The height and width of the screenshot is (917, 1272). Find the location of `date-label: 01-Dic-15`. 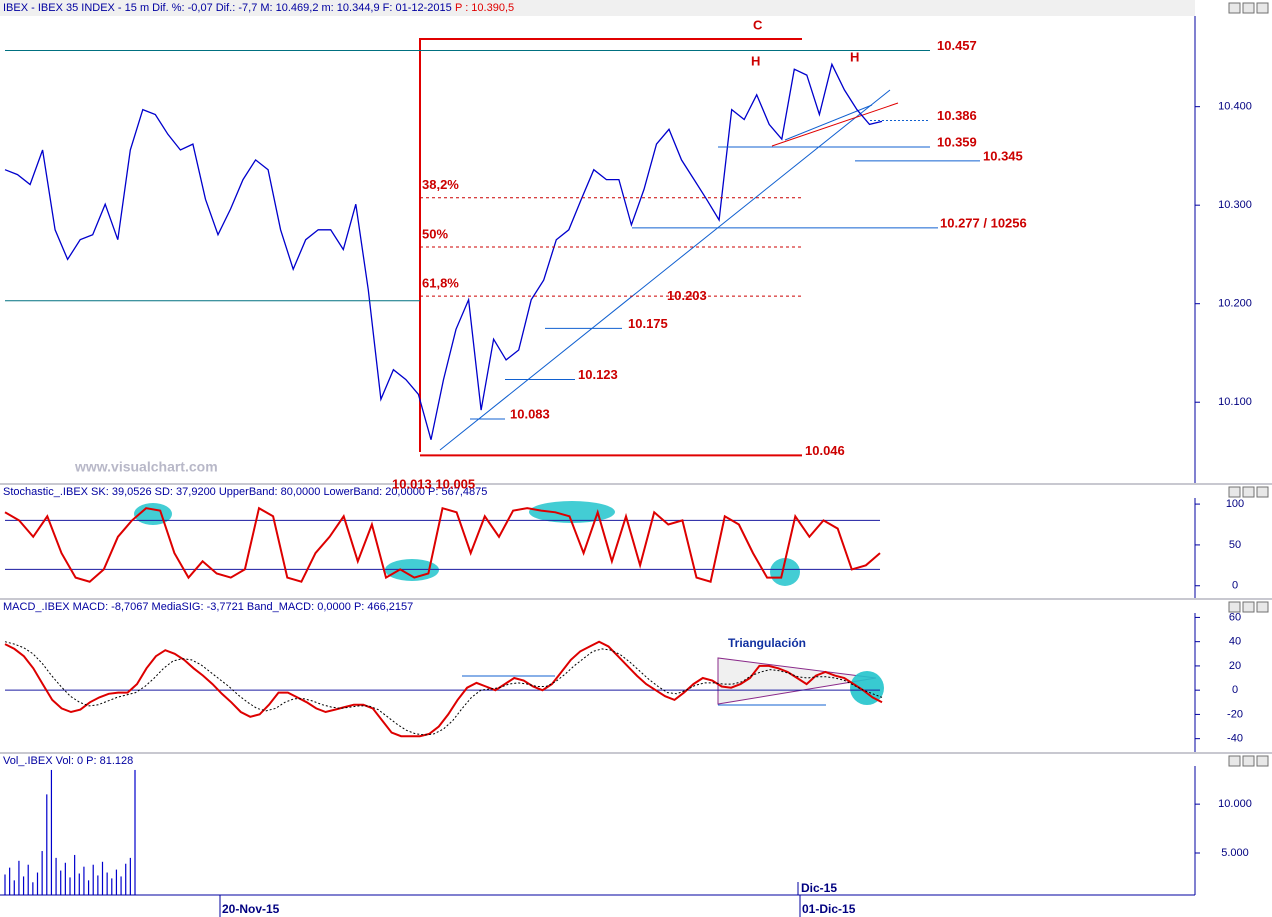

date-label: 01-Dic-15 is located at coordinates (829, 909).